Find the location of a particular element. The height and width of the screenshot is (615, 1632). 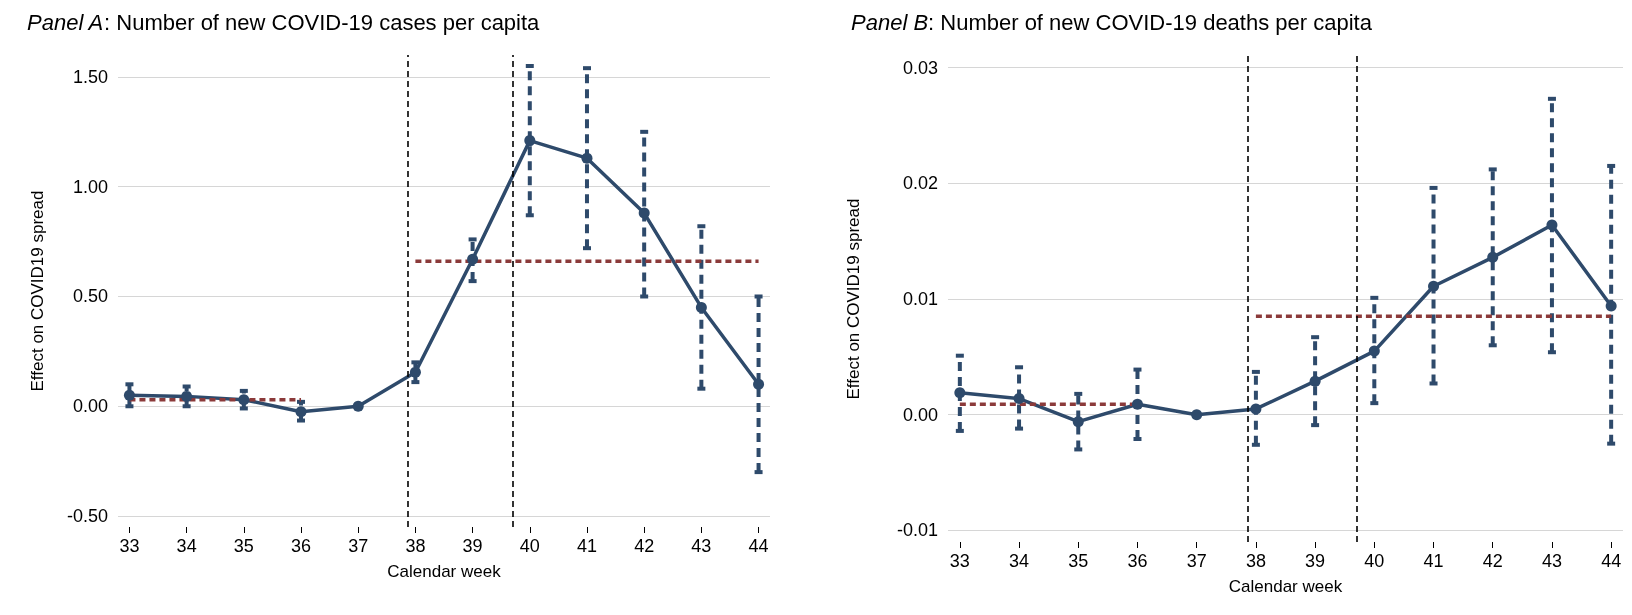

y-tick-label: 0.50 is located at coordinates (90, 296).